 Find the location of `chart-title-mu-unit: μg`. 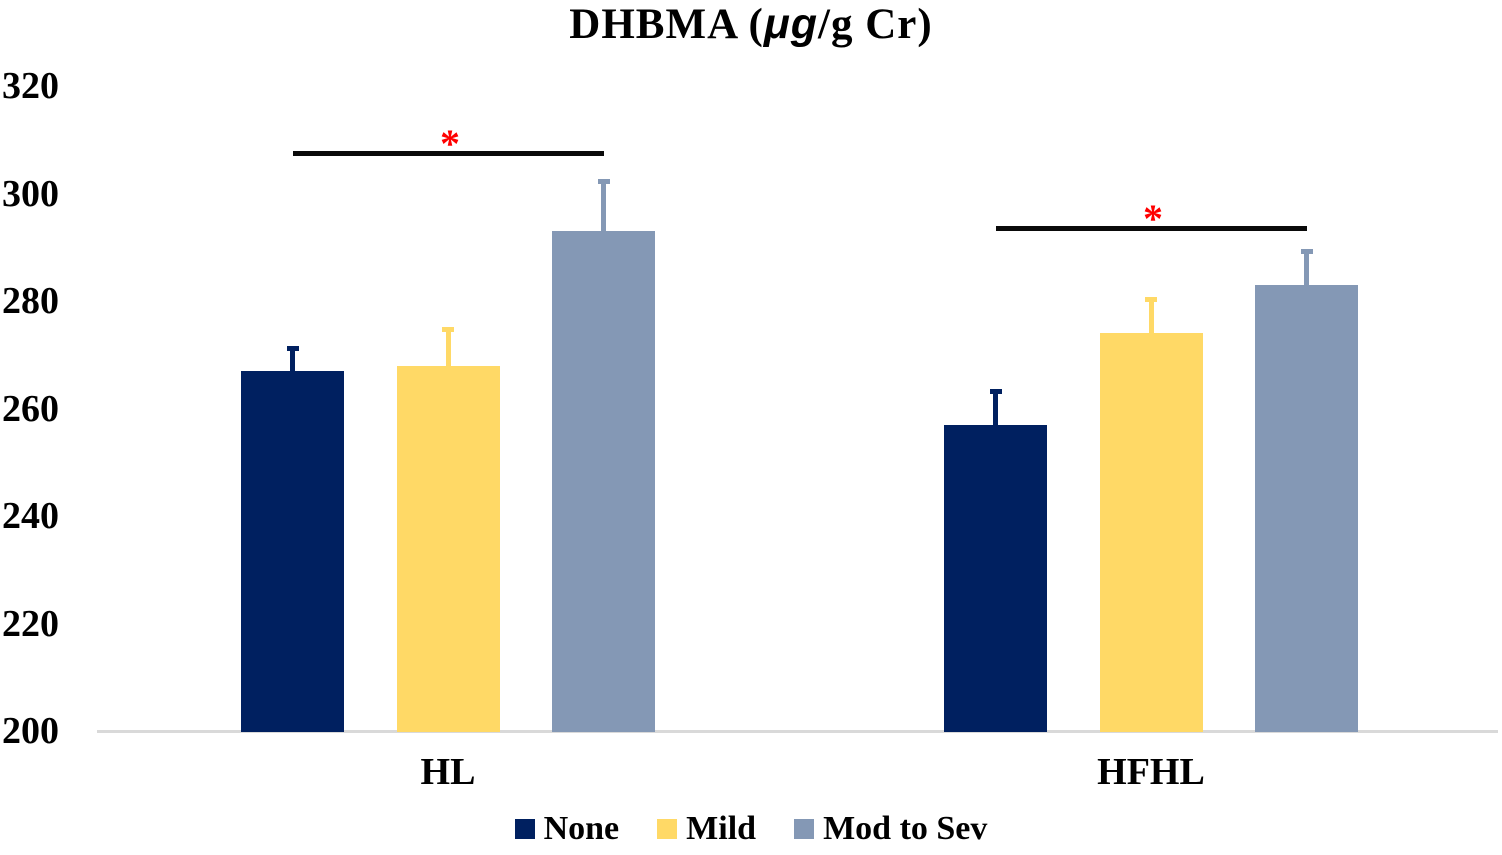

chart-title-mu-unit: μg is located at coordinates (791, 24).